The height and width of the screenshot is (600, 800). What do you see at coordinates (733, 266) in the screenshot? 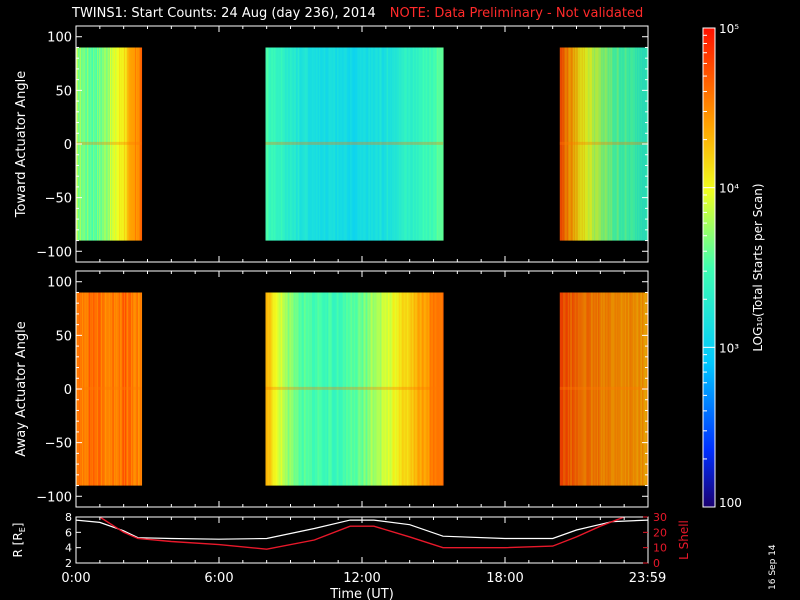
I see `colorbar: 10⁵ 10⁴ 10³ 100 LOG₁₀(Total Starts per Scan)` at bounding box center [733, 266].